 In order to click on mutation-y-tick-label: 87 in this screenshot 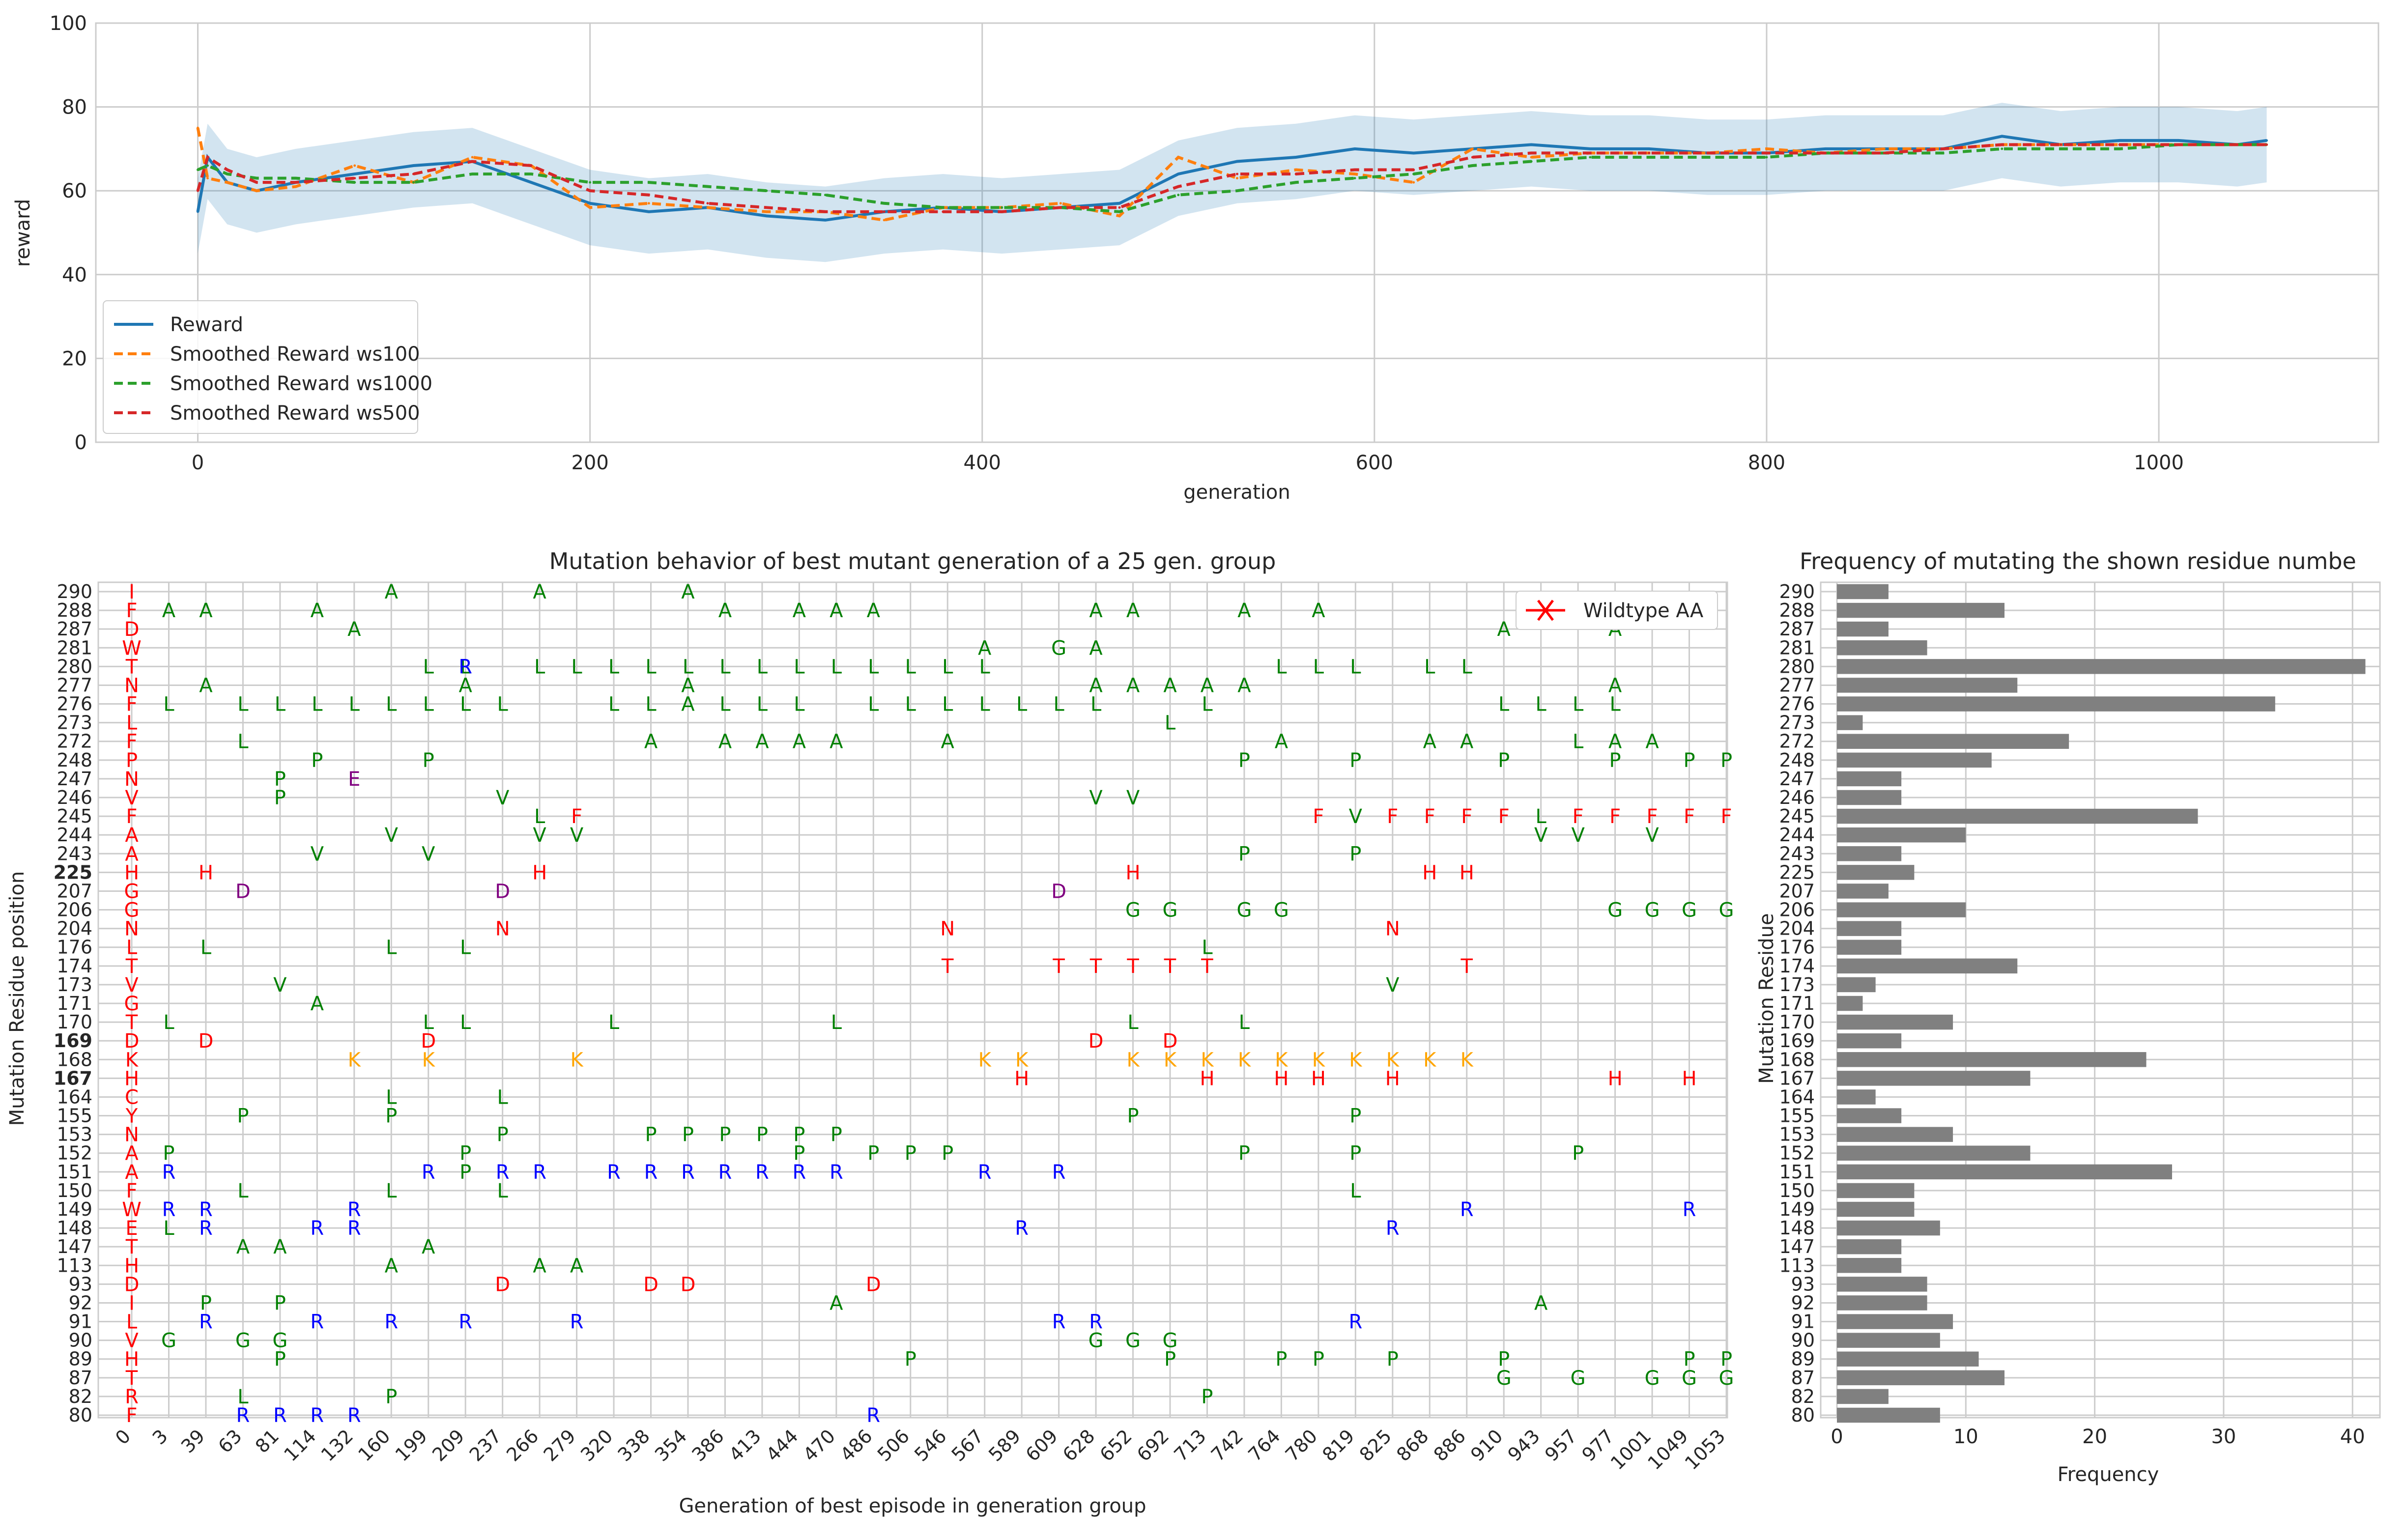, I will do `click(80, 1378)`.